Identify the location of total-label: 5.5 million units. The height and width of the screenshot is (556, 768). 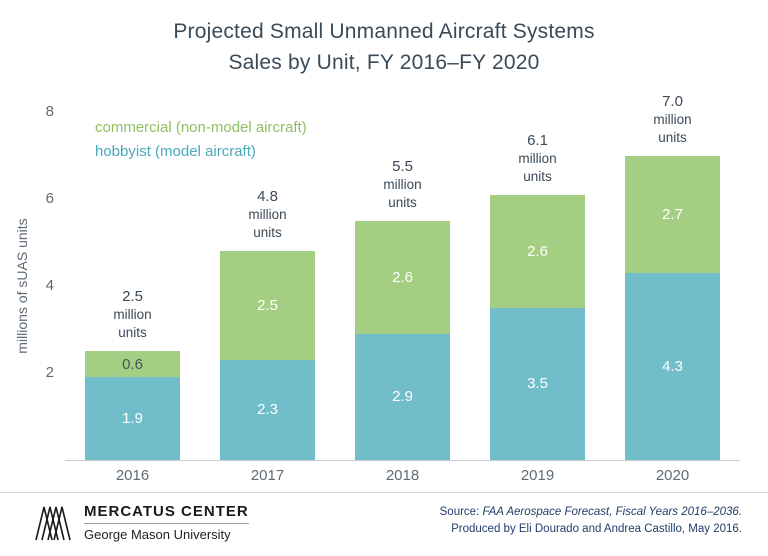
(402, 184).